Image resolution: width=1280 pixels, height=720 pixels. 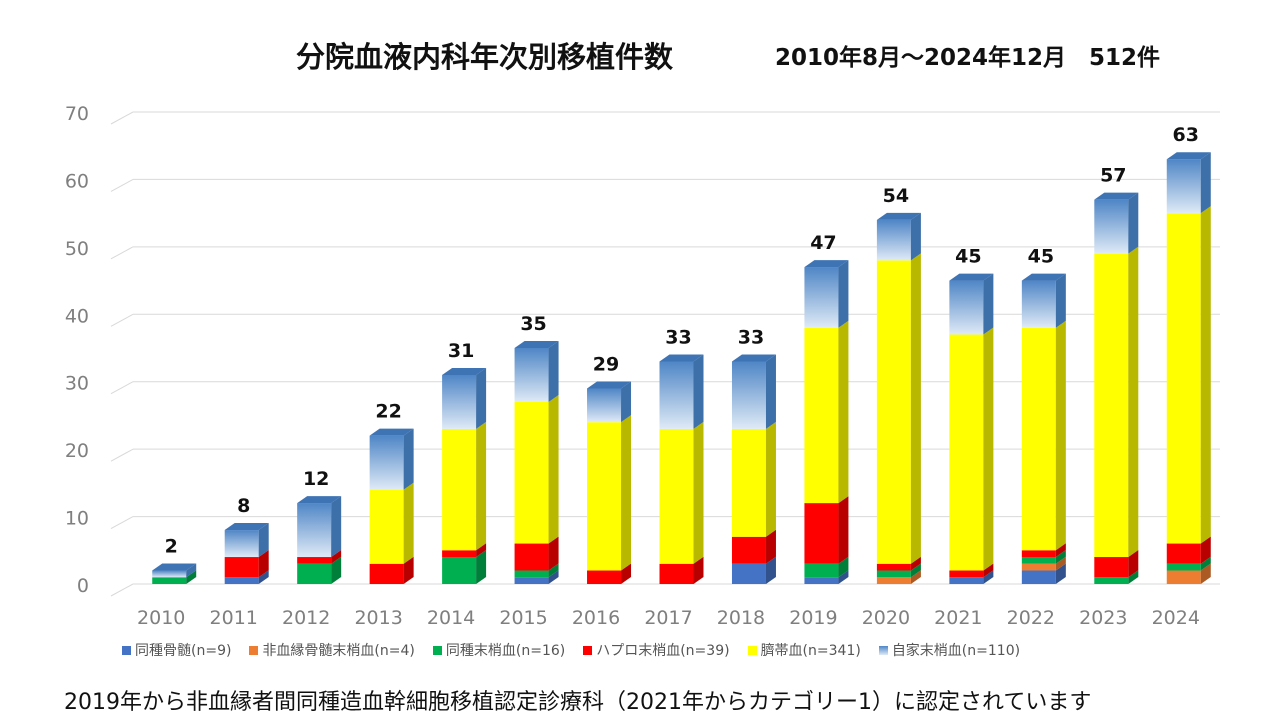 What do you see at coordinates (234, 618) in the screenshot?
I see `x-tick-label: 2011` at bounding box center [234, 618].